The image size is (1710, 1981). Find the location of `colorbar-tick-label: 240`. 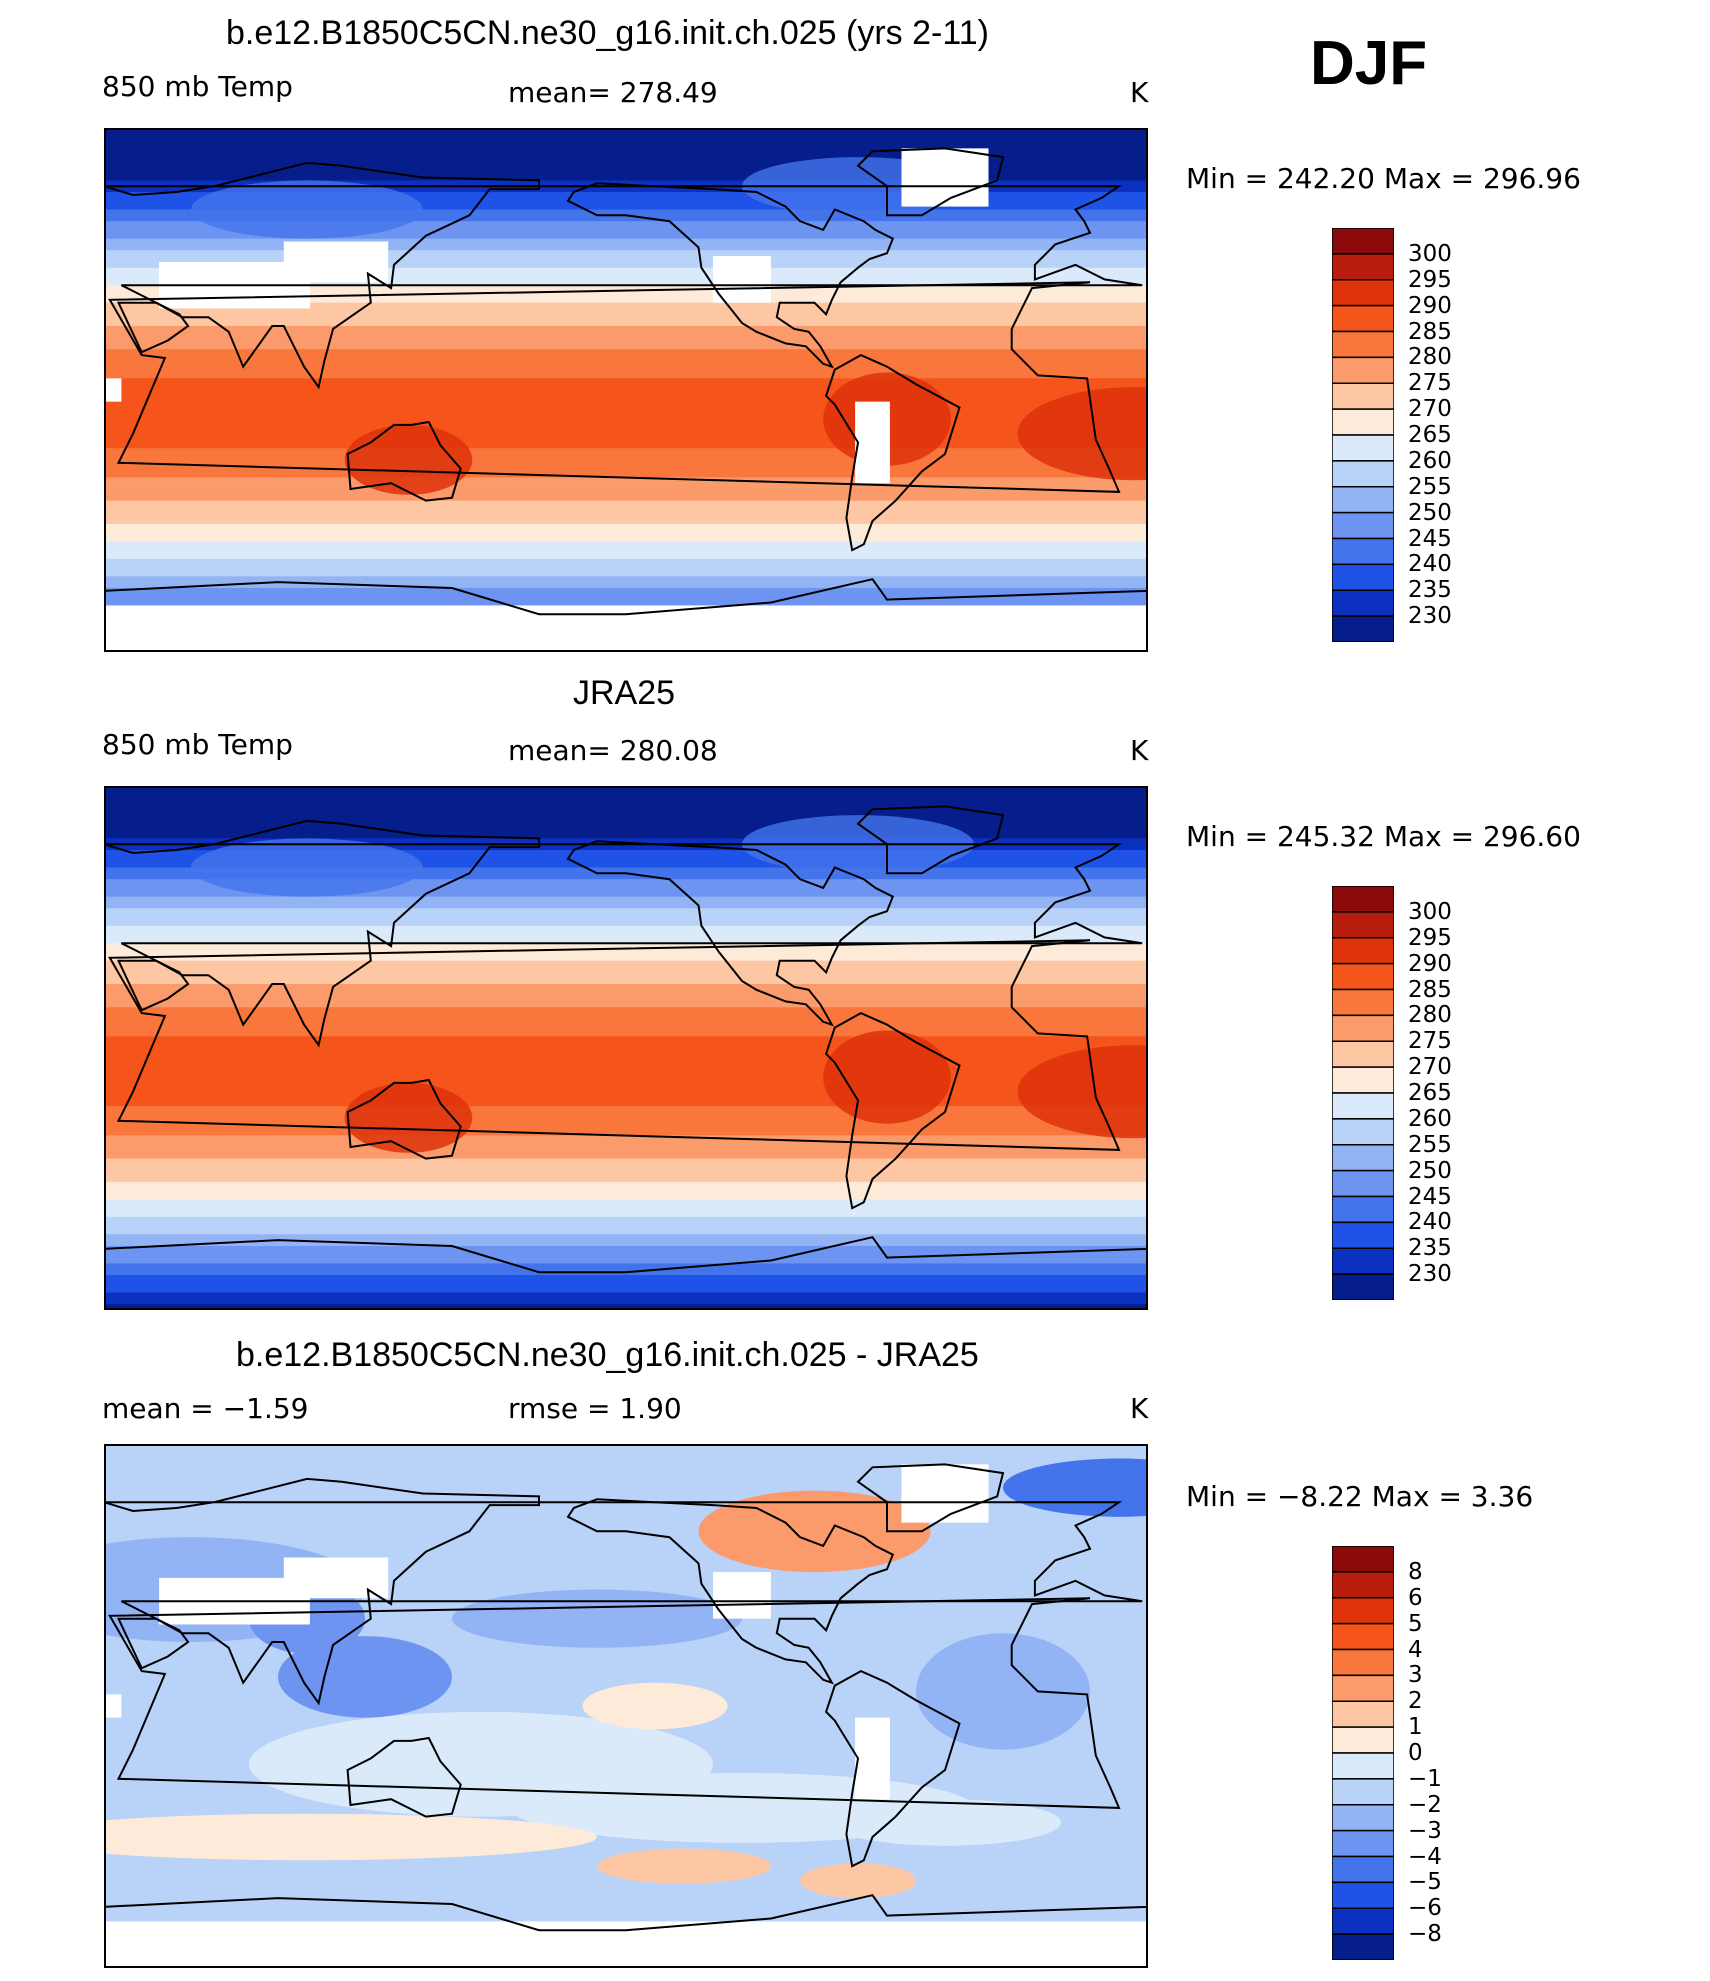

colorbar-tick-label: 240 is located at coordinates (1430, 1222).